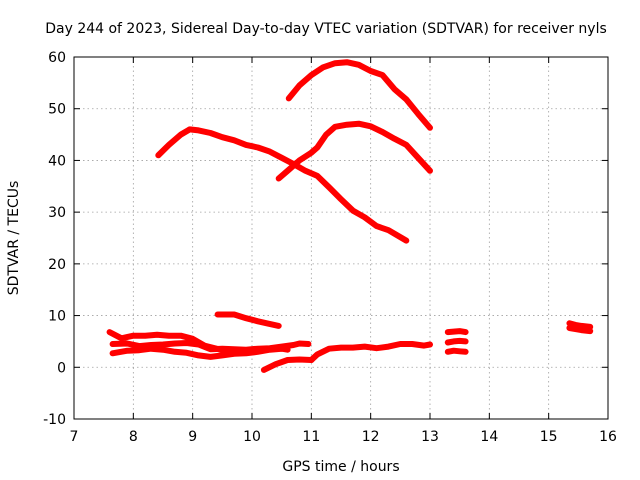 The height and width of the screenshot is (480, 640). I want to click on x-tick-label: 14, so click(489, 437).